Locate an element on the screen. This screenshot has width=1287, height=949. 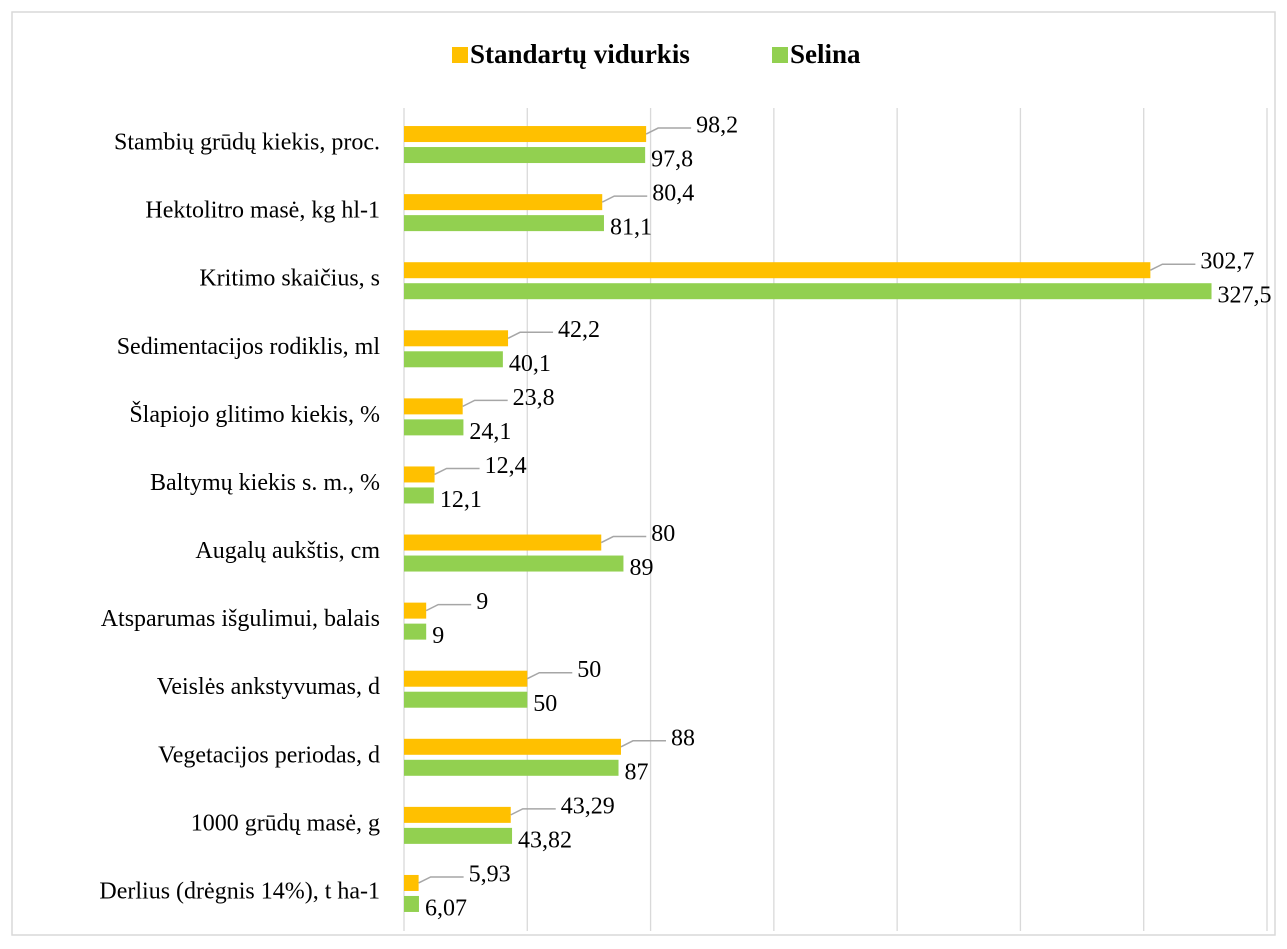
data-label: 97,8 is located at coordinates (672, 160).